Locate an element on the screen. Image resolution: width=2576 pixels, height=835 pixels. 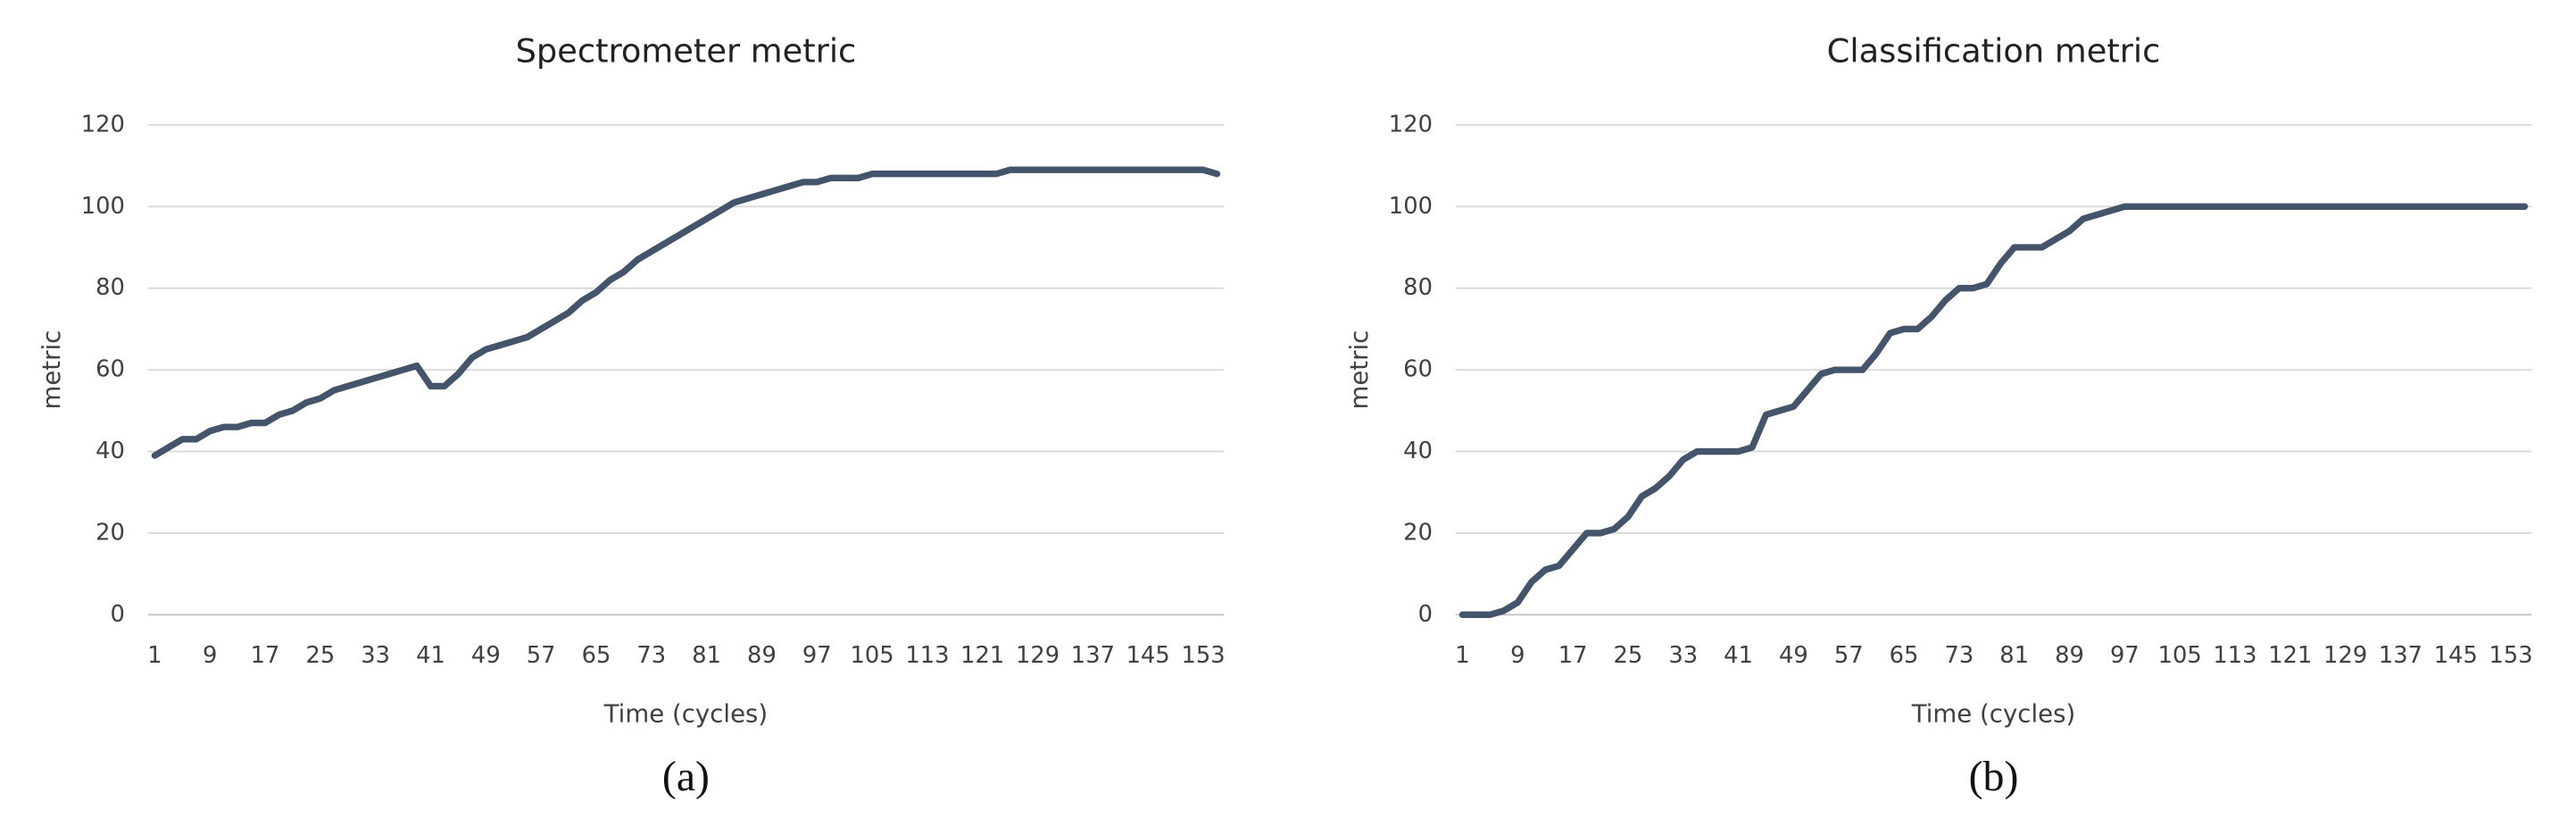
line-series is located at coordinates (686, 312).